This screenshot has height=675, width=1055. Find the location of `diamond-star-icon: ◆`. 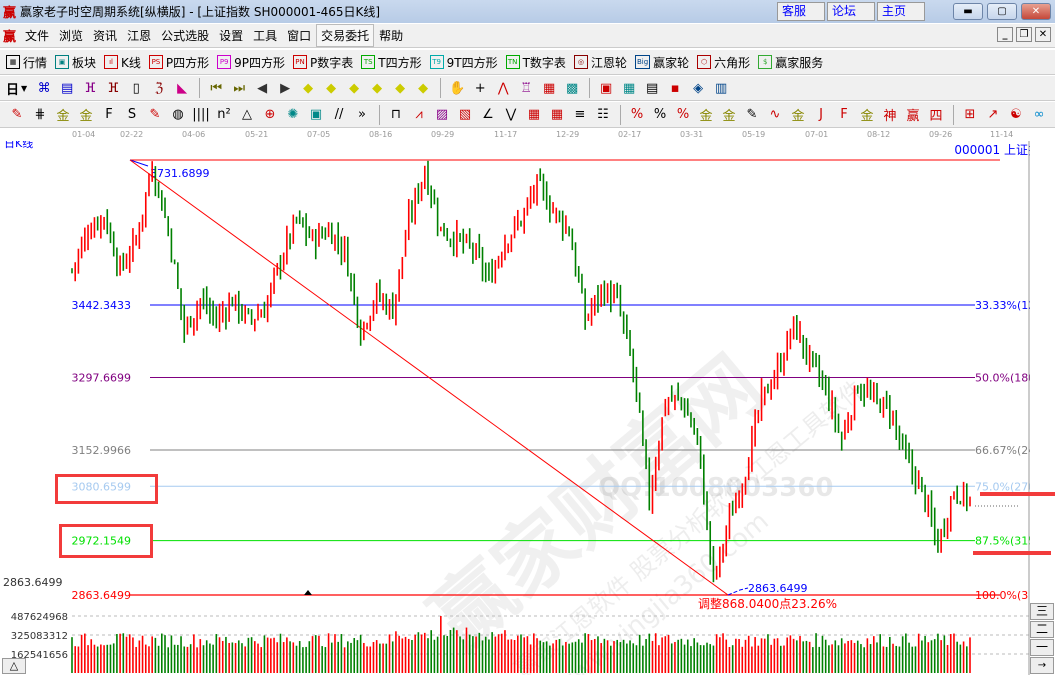

diamond-star-icon: ◆ is located at coordinates (400, 88).